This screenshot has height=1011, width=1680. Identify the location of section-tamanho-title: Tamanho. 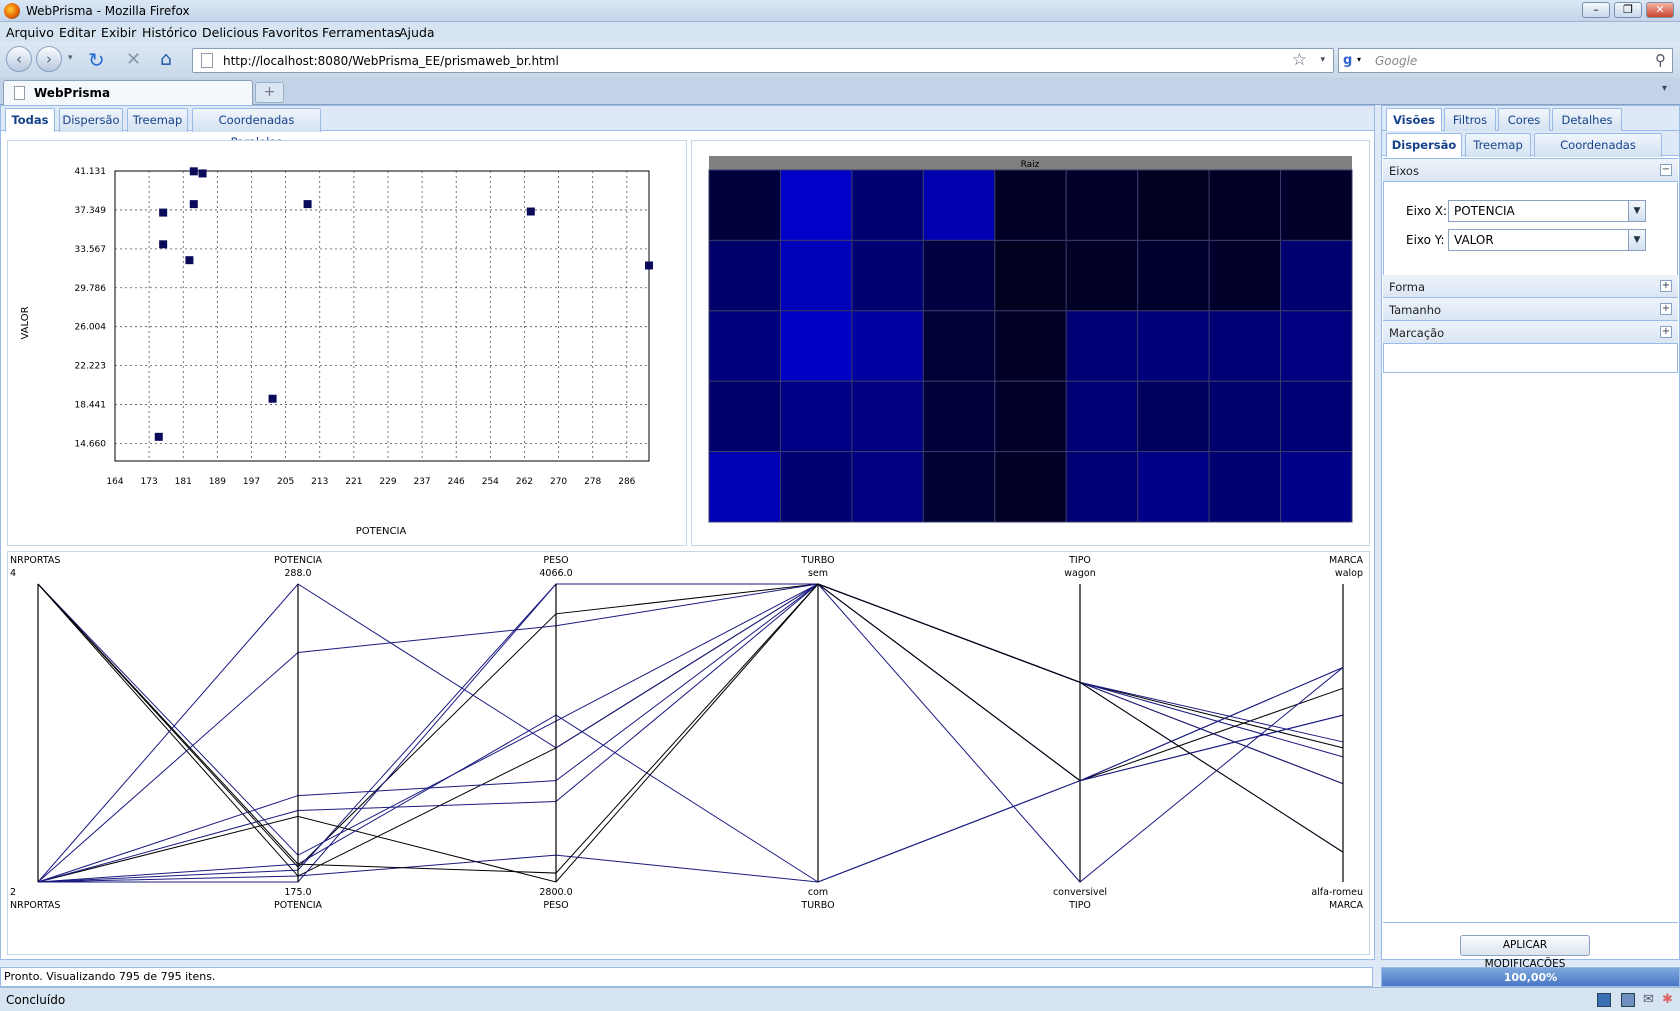
(1415, 310).